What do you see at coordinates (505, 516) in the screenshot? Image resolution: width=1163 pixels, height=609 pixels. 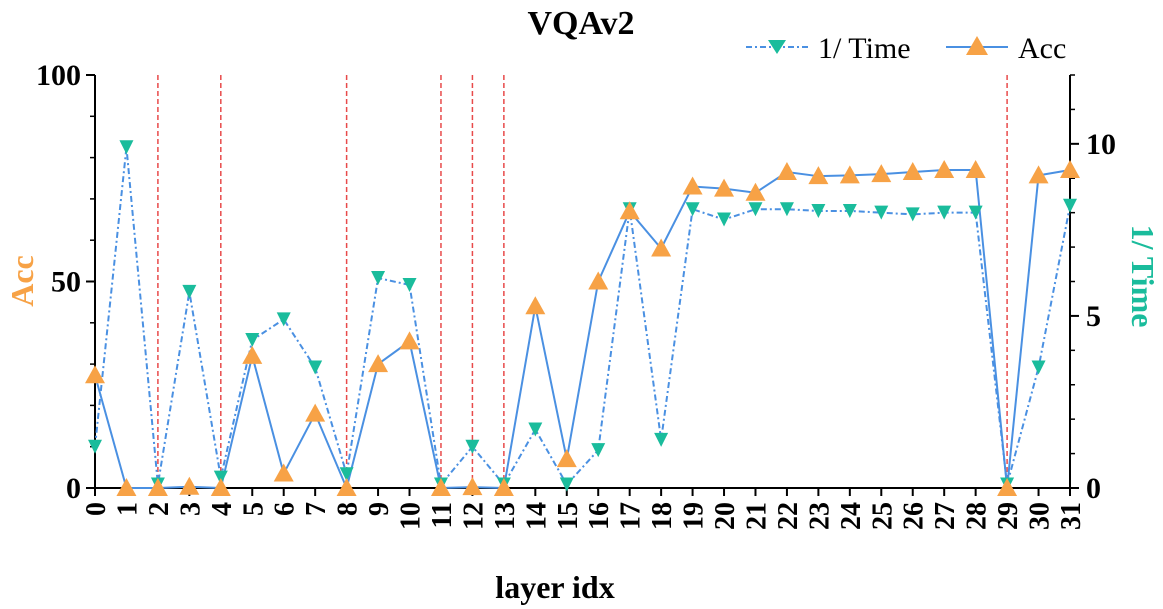 I see `x-tick-label: 13` at bounding box center [505, 516].